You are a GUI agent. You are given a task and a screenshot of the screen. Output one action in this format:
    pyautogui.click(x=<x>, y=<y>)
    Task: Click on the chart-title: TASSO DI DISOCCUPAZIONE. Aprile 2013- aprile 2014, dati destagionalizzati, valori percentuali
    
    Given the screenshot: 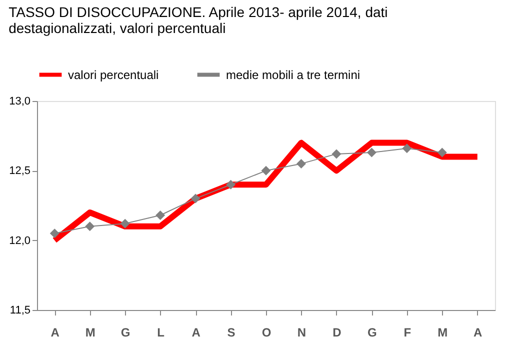 What is the action you would take?
    pyautogui.click(x=198, y=20)
    